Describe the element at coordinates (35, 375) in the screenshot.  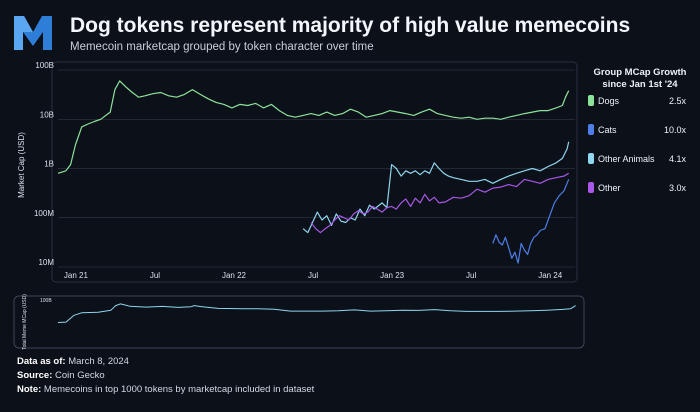
I see `footer-source-label: Source:` at that location.